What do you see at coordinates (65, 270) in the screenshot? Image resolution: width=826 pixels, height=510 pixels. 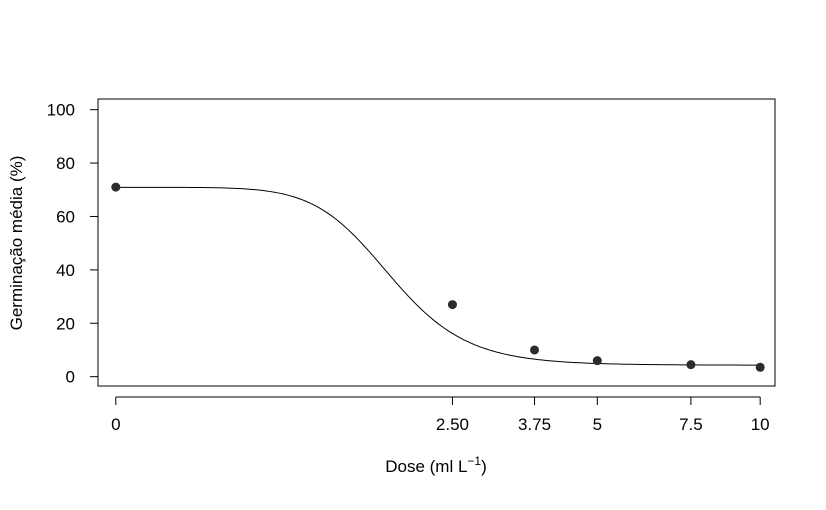 I see `y-tick-label: 40` at bounding box center [65, 270].